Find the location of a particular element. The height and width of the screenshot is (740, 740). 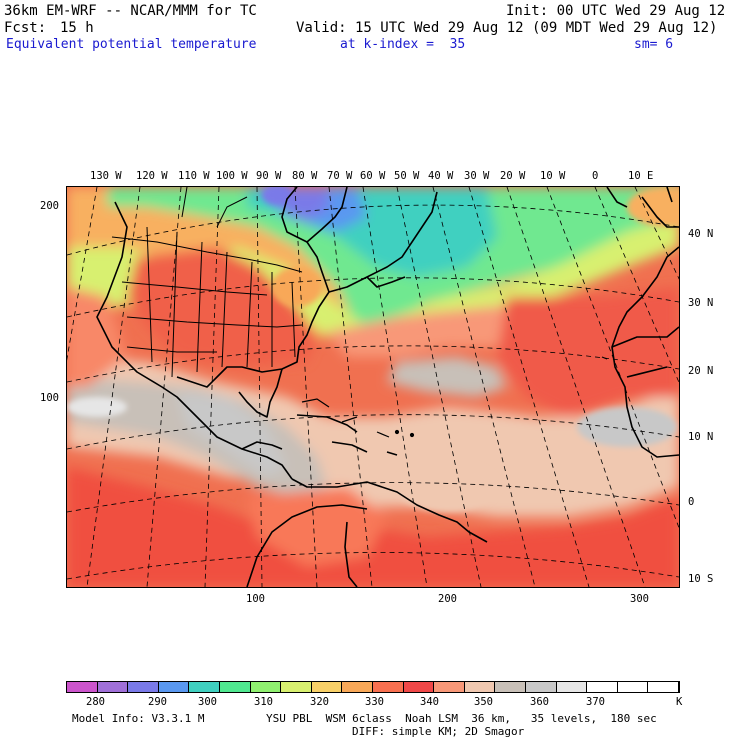

smoothing-value: sm= 6 is located at coordinates (654, 44).